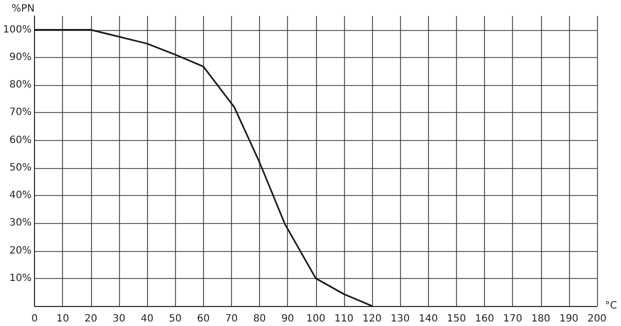  Describe the element at coordinates (20, 223) in the screenshot. I see `y-tick-label: 30%` at that location.